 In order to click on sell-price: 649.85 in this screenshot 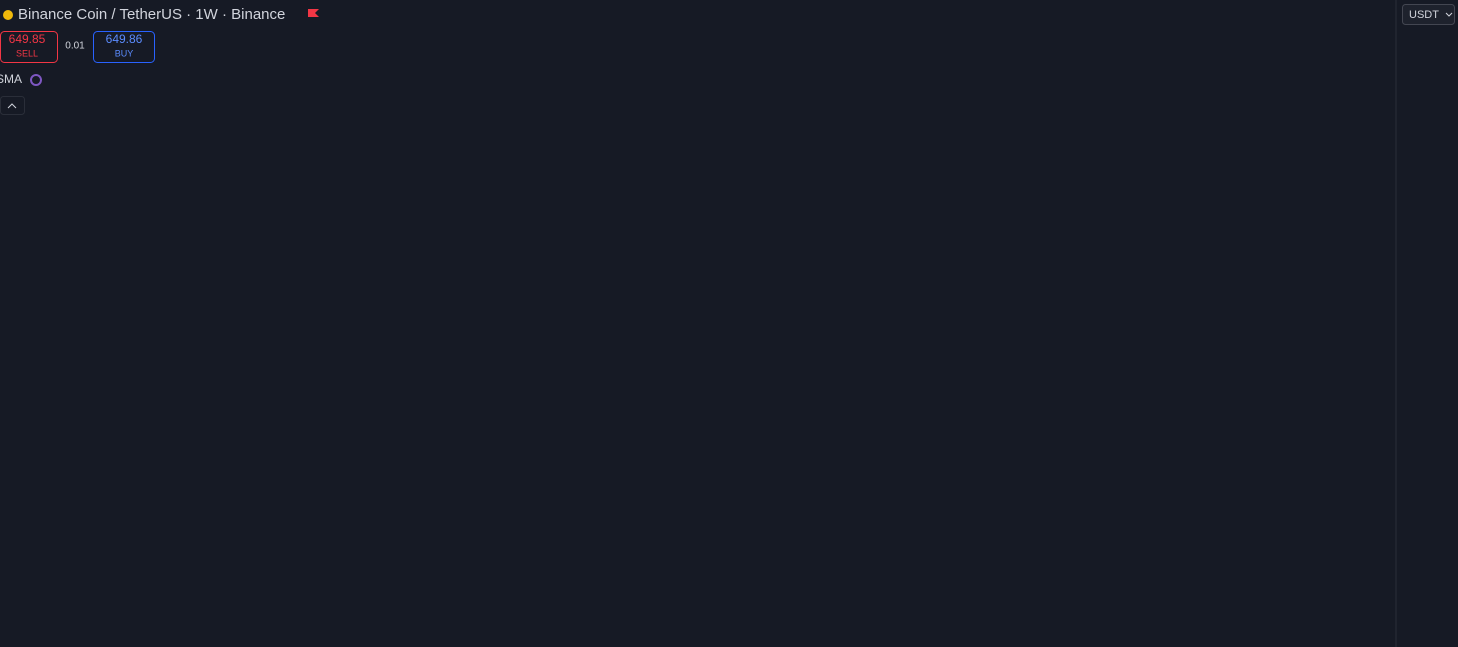, I will do `click(27, 39)`.